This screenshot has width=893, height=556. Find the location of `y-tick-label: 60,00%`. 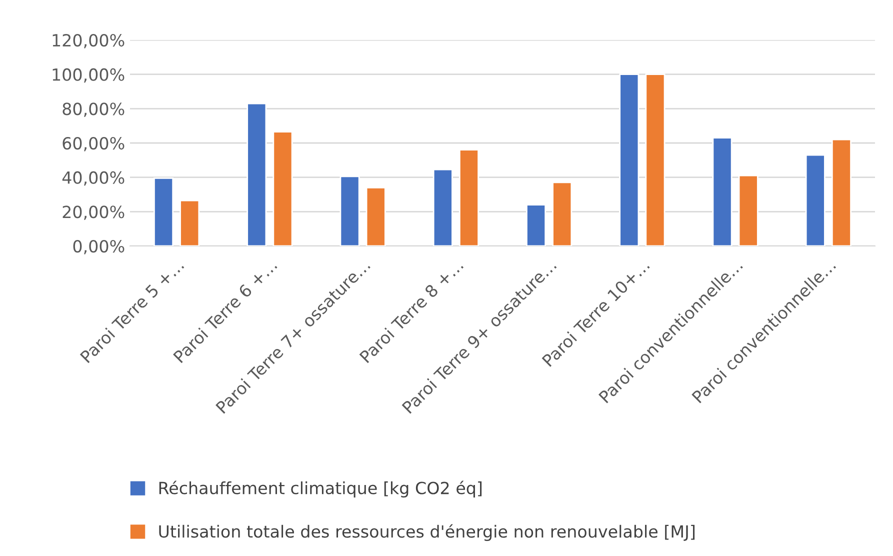

y-tick-label: 60,00% is located at coordinates (93, 144).